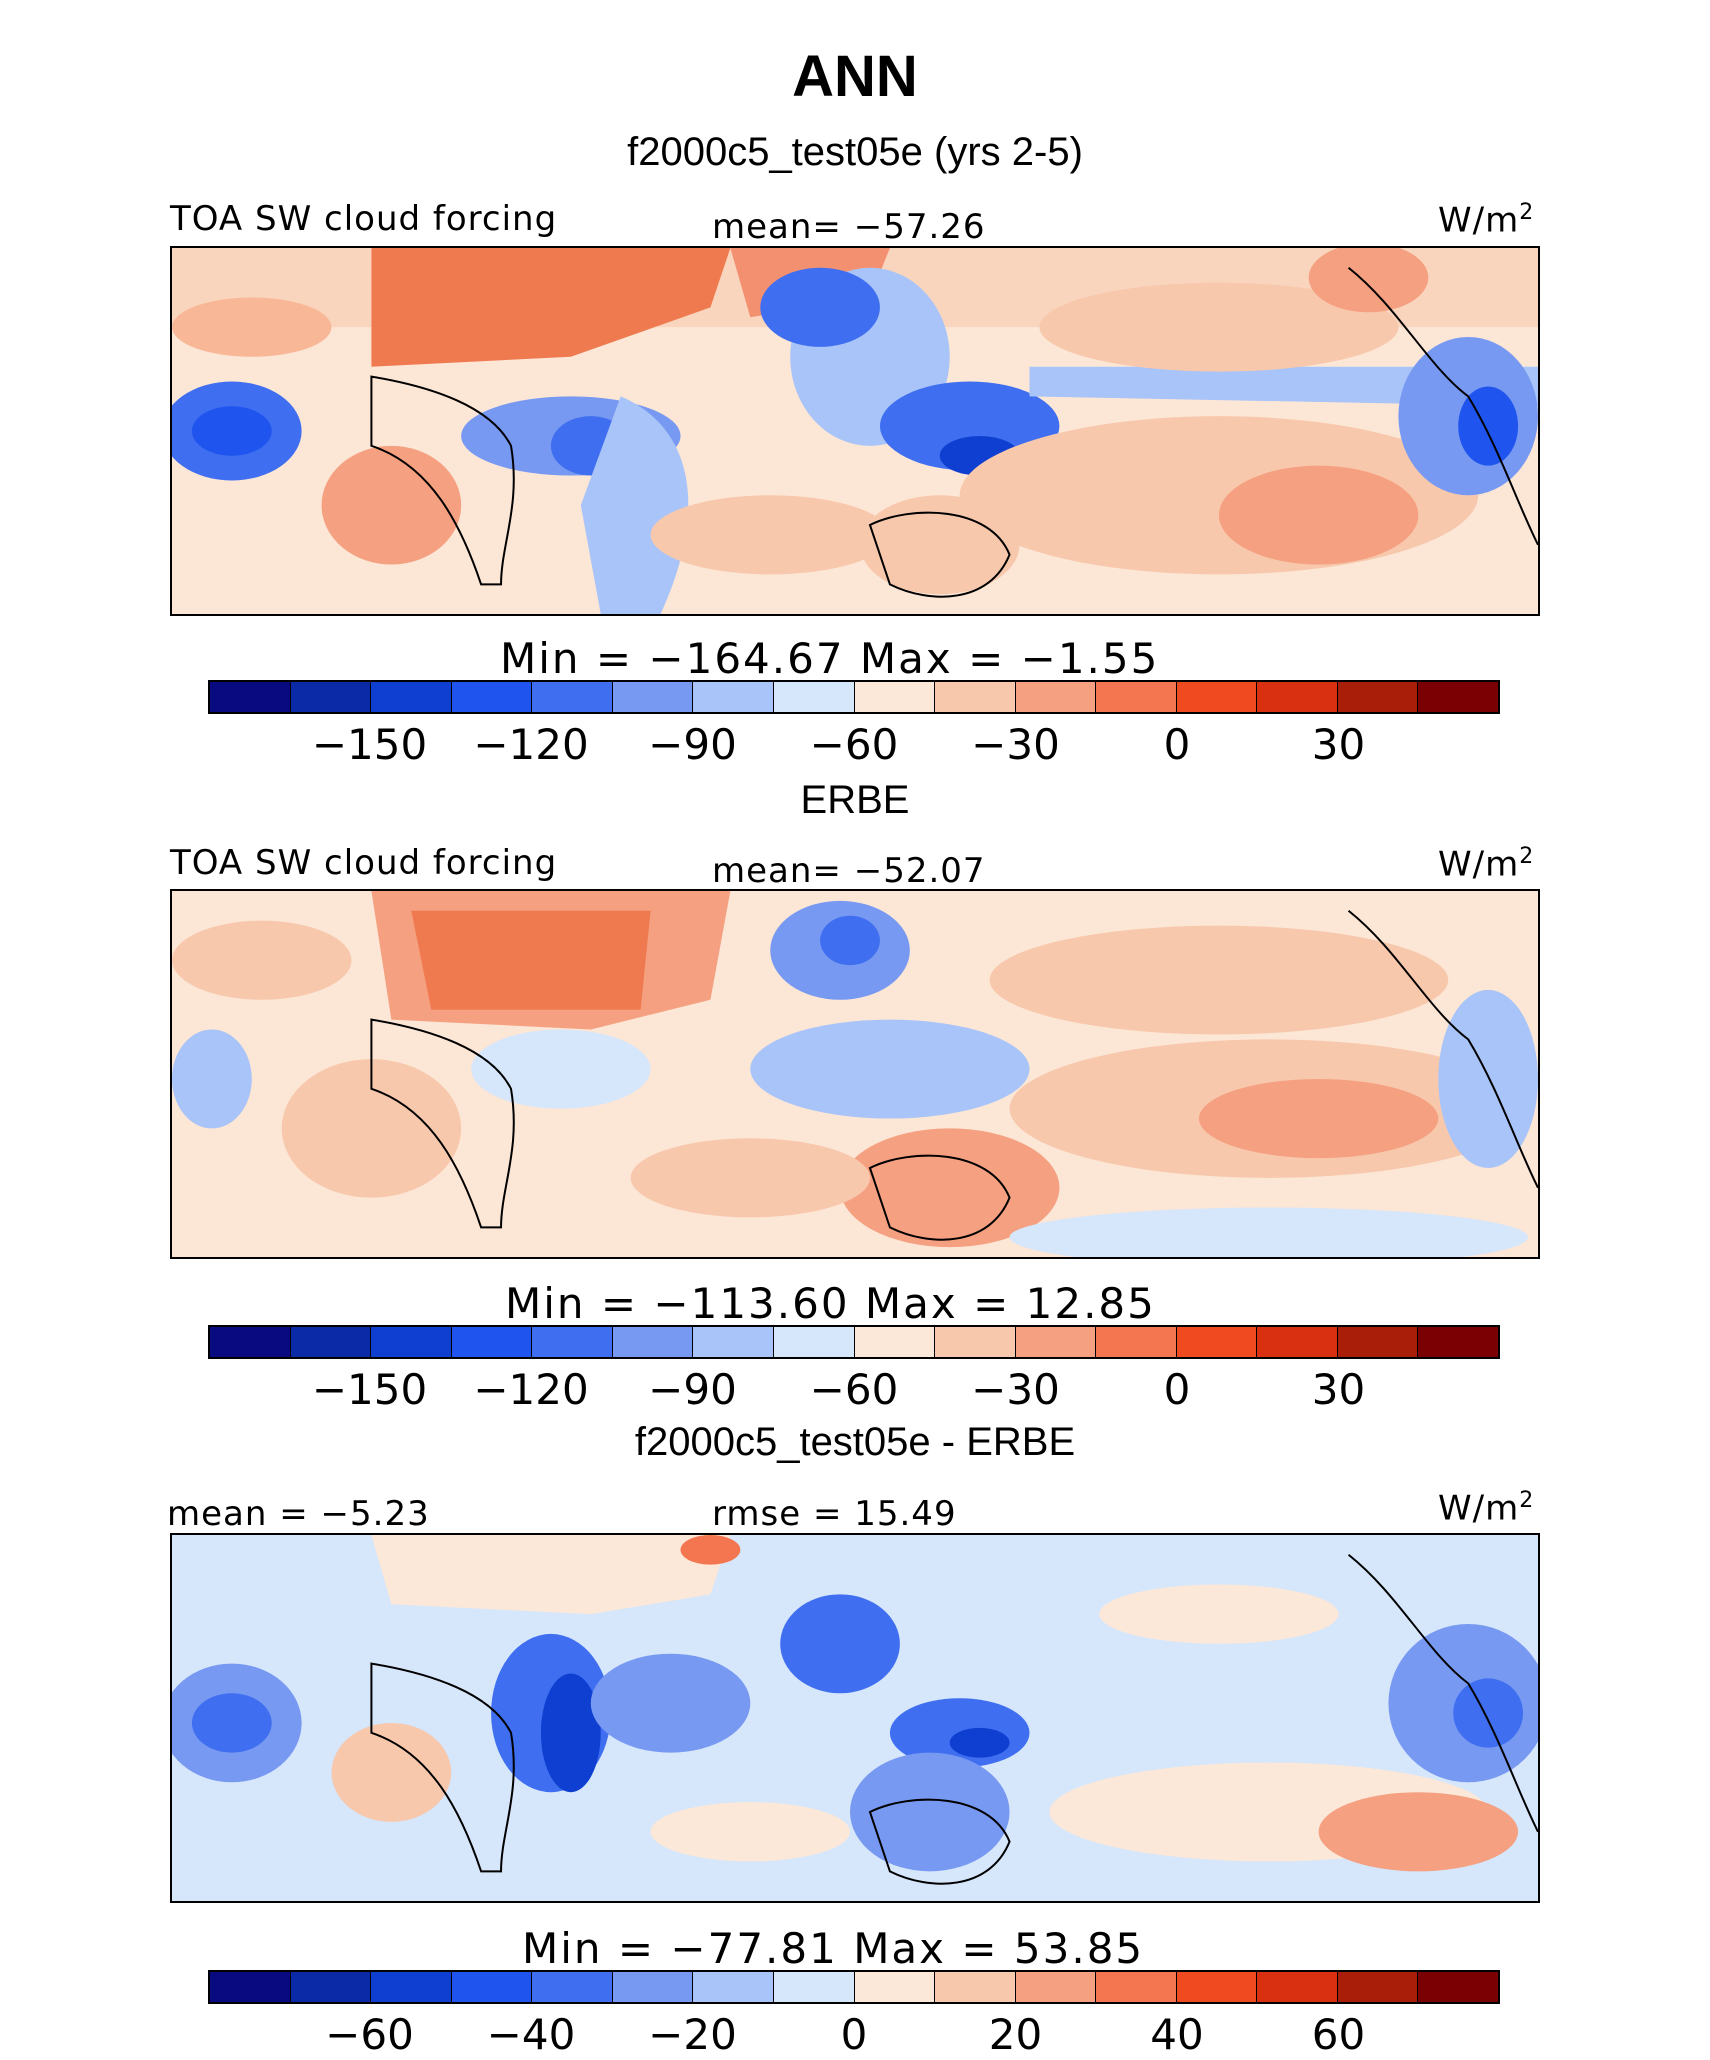  I want to click on colorbar-tick-label: −40, so click(531, 2034).